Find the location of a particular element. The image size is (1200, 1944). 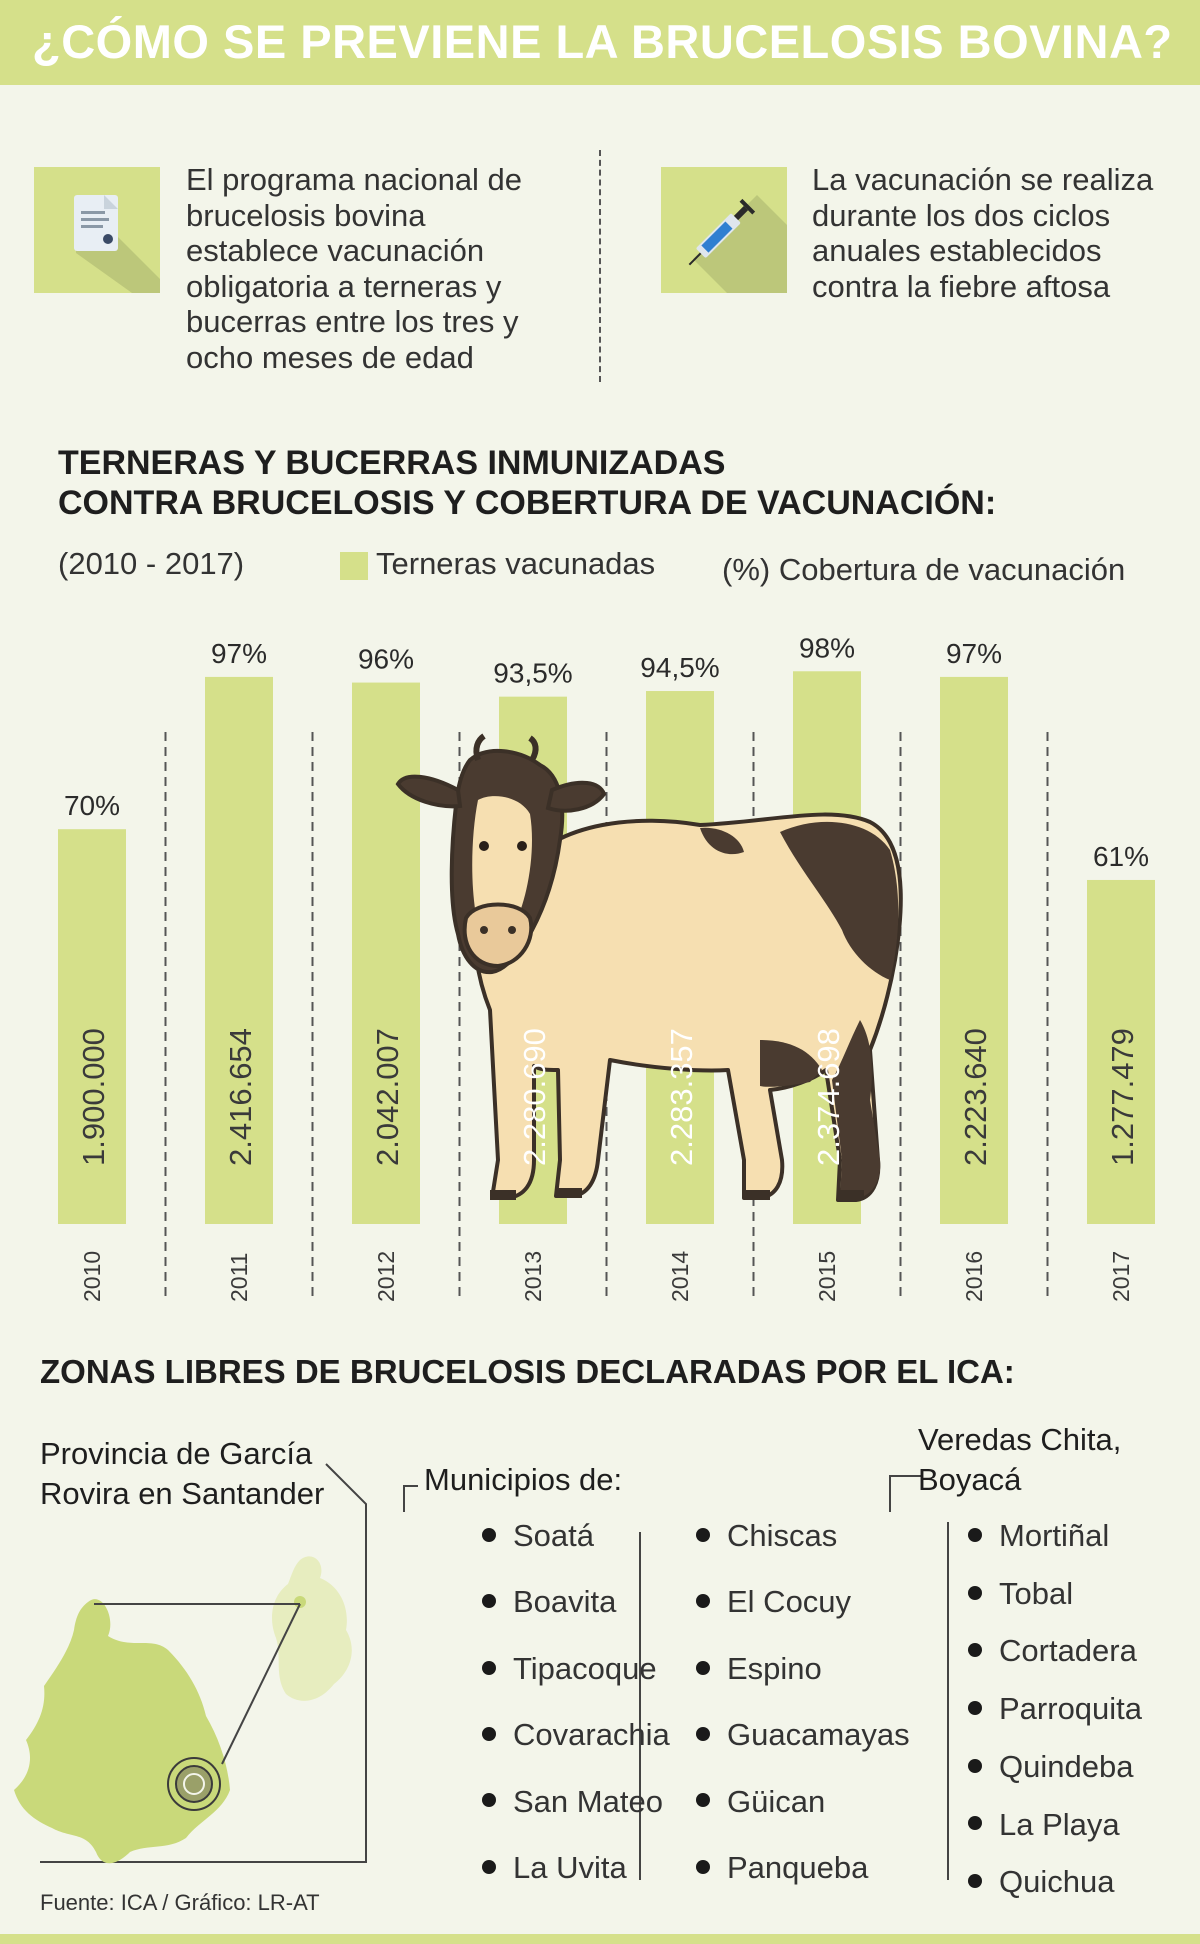

x-tick-label: 2014 is located at coordinates (680, 1276).